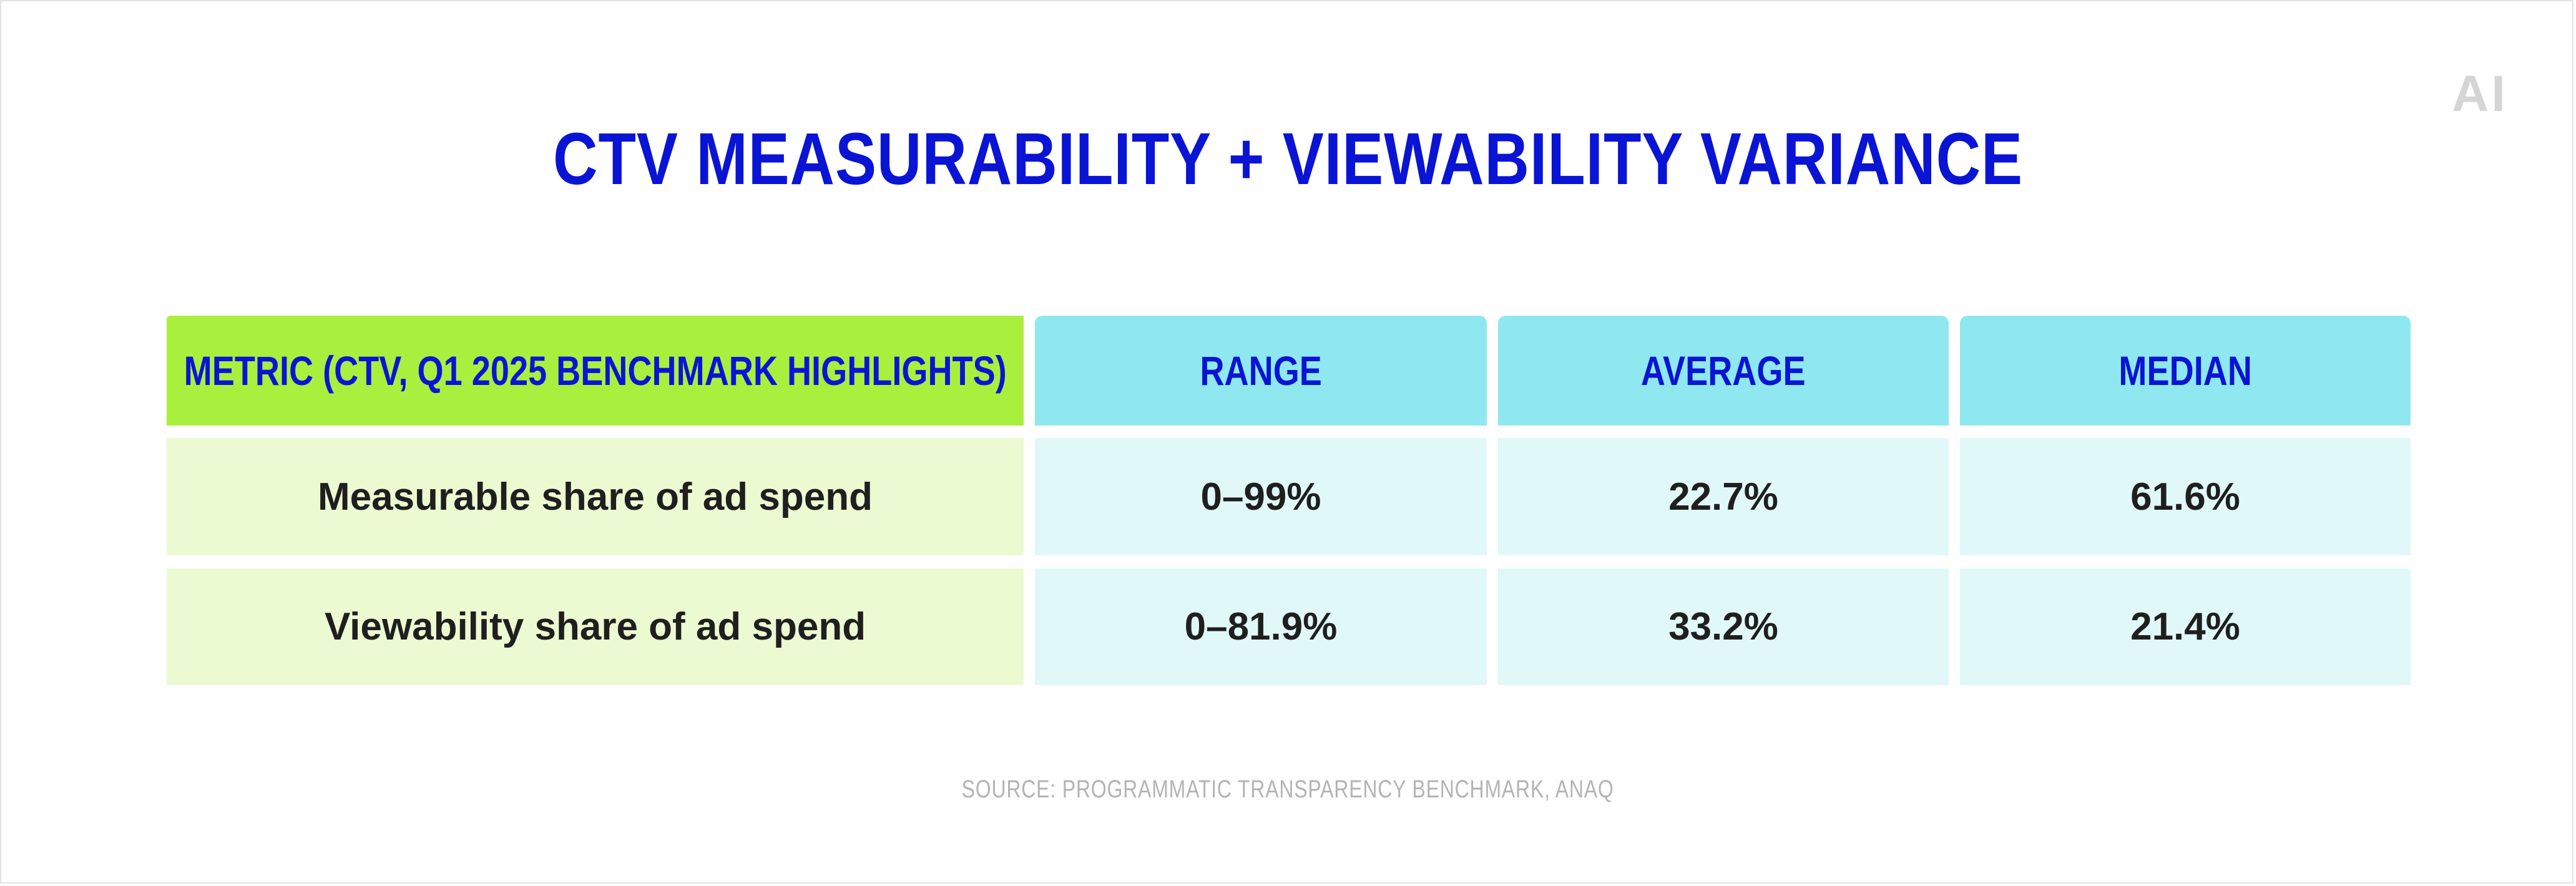 The image size is (2576, 886). Describe the element at coordinates (1723, 626) in the screenshot. I see `table-row-2-average: 33.2%` at that location.